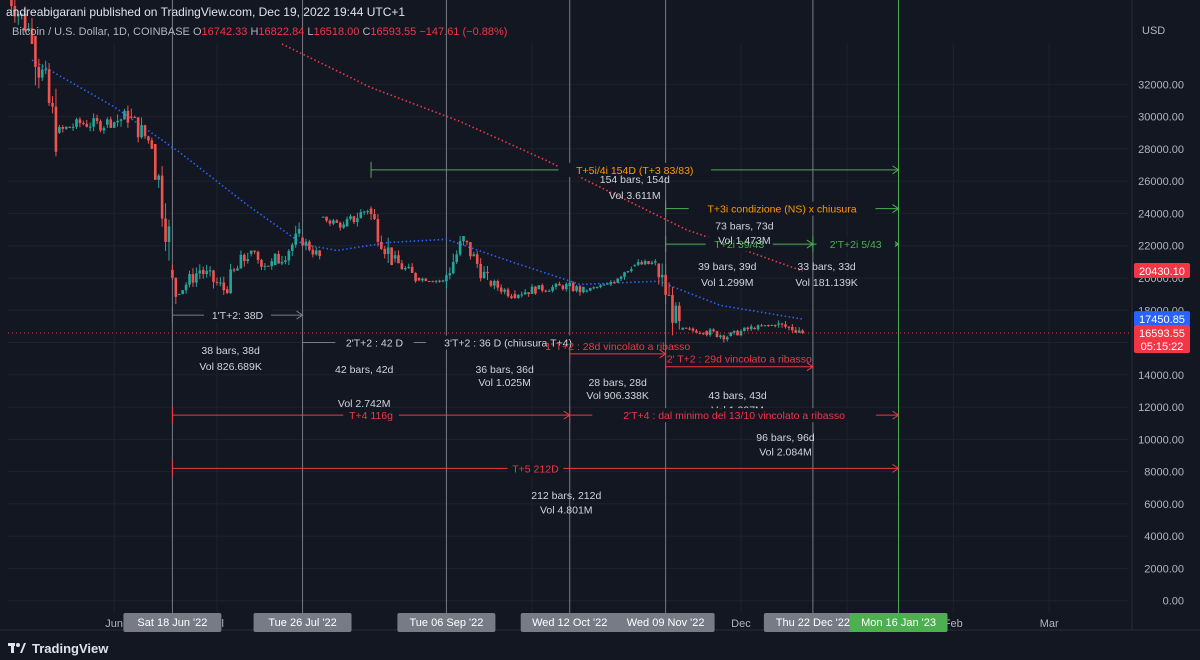  Describe the element at coordinates (446, 623) in the screenshot. I see `date-tag-label: Tue 06 Sep '22` at that location.